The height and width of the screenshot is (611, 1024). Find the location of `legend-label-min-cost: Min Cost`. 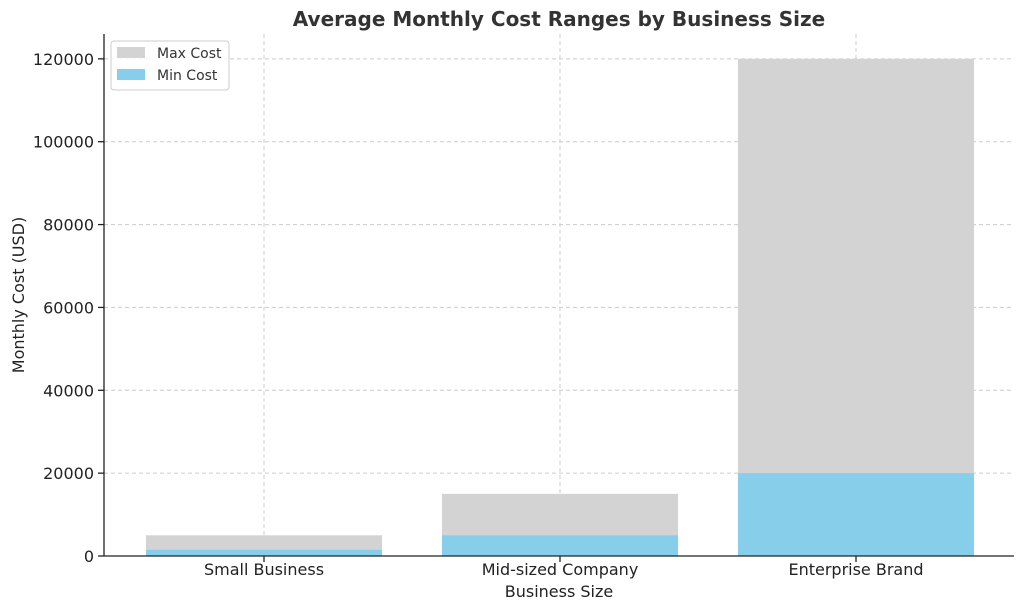

legend-label-min-cost: Min Cost is located at coordinates (187, 76).